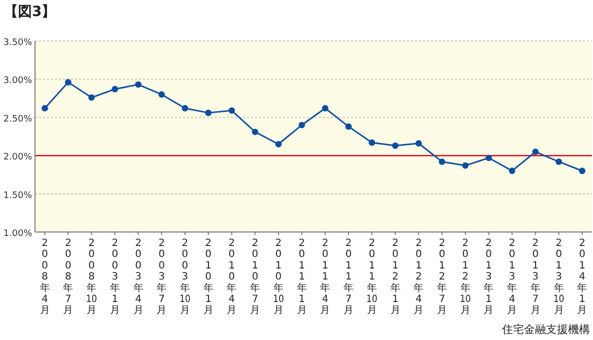 The height and width of the screenshot is (340, 593). Describe the element at coordinates (301, 277) in the screenshot. I see `x-tick-label: 2011年1月` at that location.